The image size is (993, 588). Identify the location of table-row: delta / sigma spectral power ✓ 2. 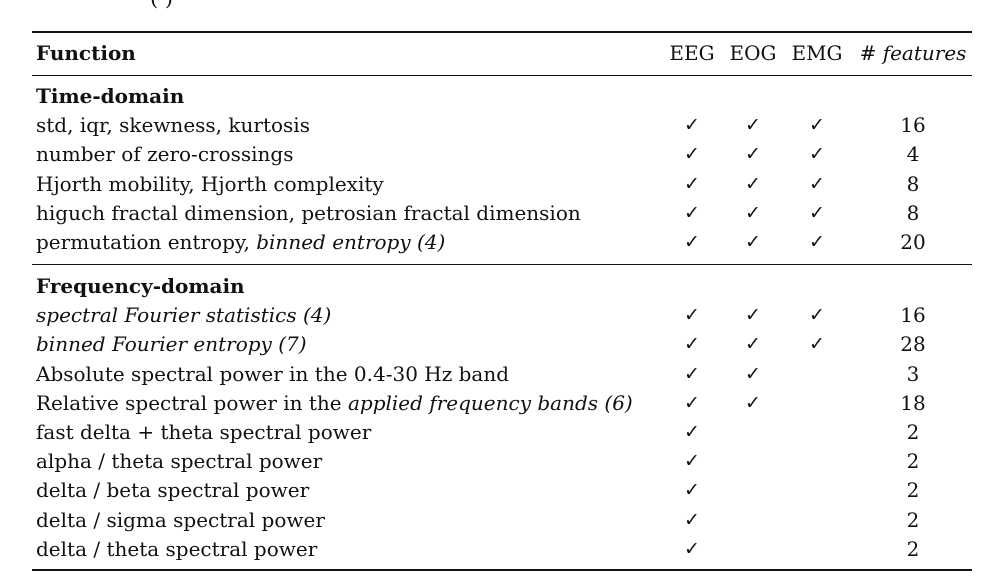
(496, 520).